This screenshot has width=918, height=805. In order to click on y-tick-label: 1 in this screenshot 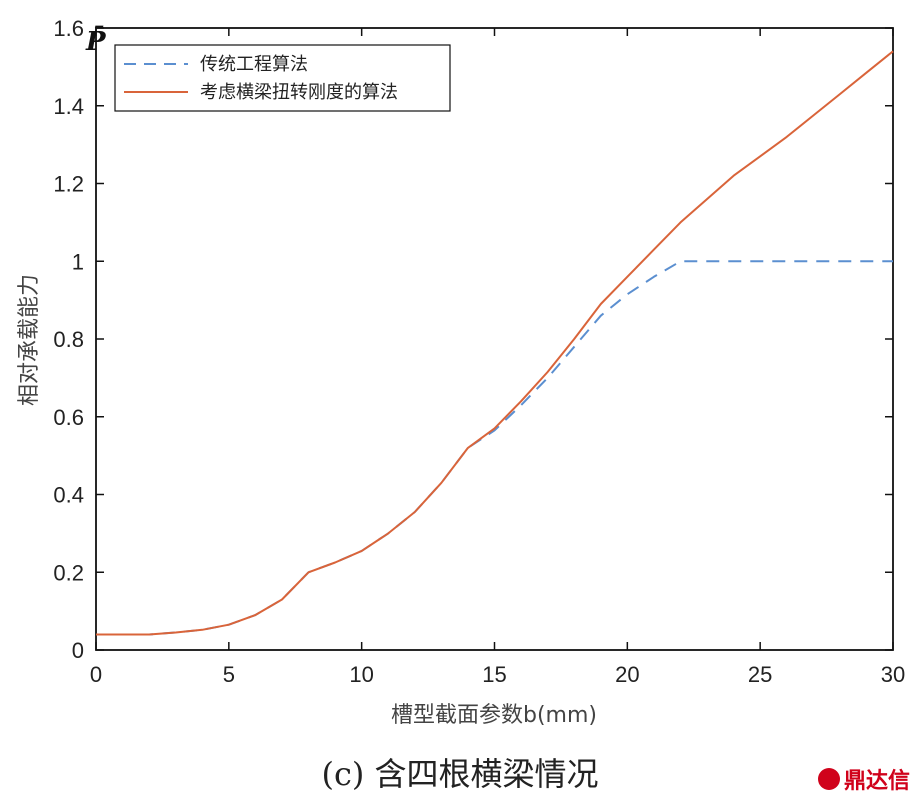, I will do `click(78, 261)`.